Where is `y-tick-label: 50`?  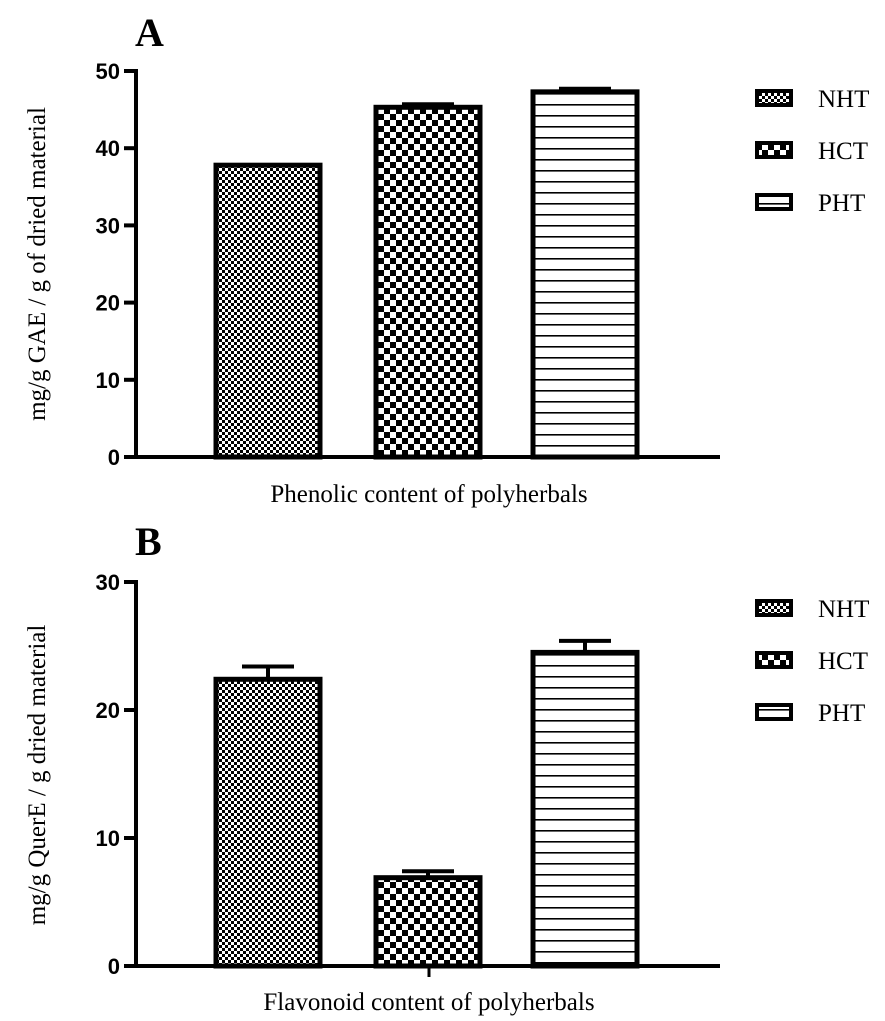
y-tick-label: 50 is located at coordinates (108, 71).